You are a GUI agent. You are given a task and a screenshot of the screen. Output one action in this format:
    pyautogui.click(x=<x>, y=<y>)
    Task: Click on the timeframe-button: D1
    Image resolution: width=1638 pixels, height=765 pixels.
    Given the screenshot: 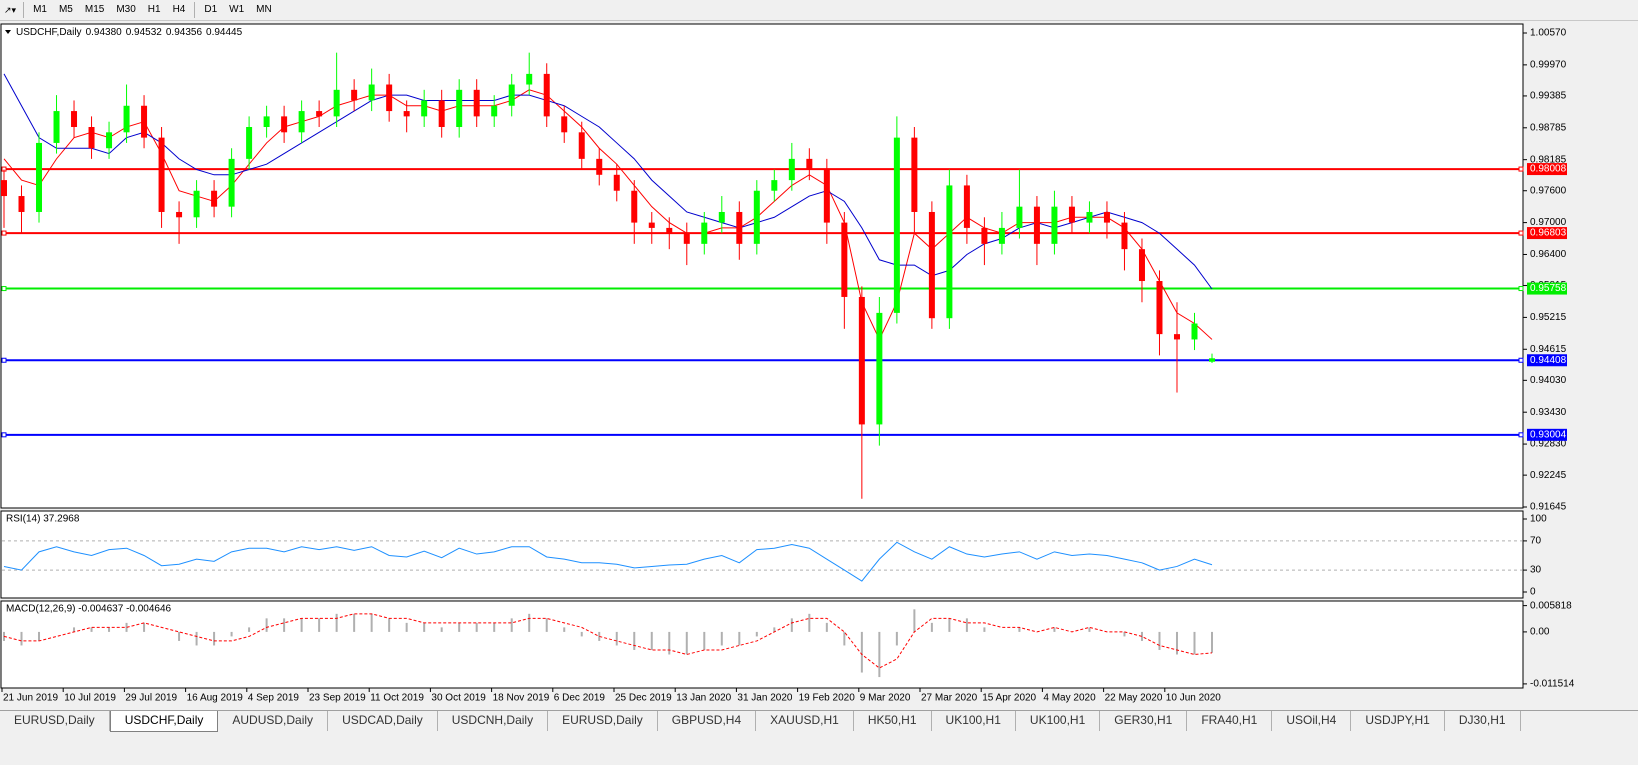 What is the action you would take?
    pyautogui.click(x=211, y=9)
    